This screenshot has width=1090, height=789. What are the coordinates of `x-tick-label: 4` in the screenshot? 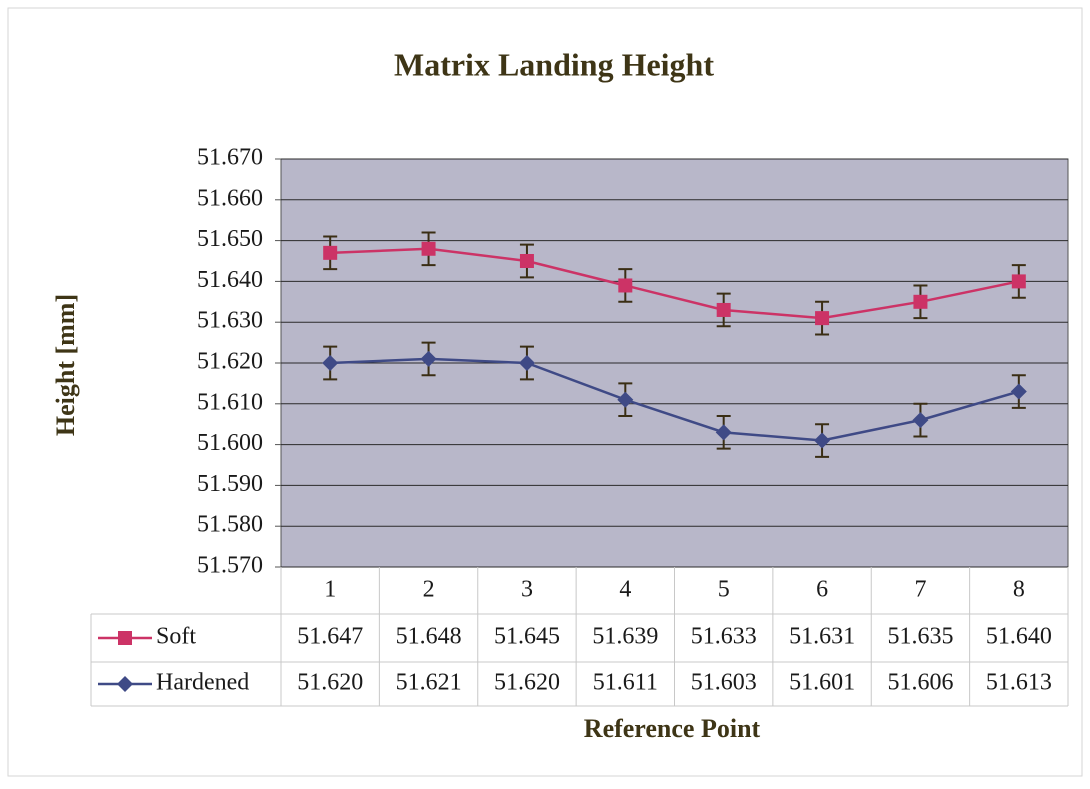 It's located at (625, 590).